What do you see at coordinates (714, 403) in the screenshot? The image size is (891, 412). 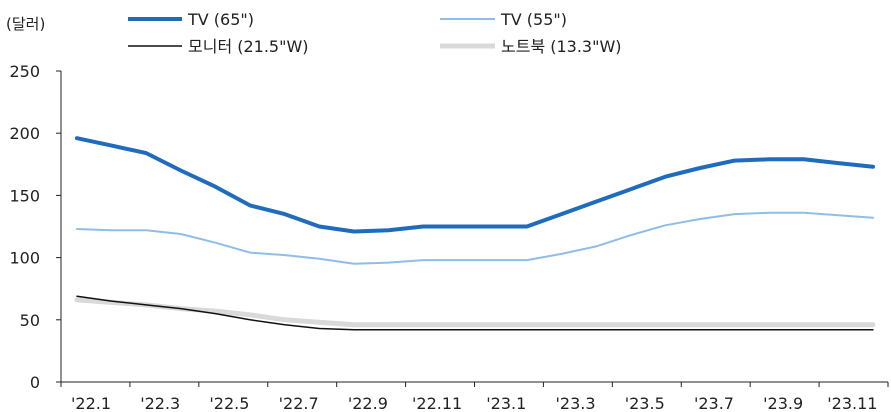 I see `x-tick-label: '23.7` at bounding box center [714, 403].